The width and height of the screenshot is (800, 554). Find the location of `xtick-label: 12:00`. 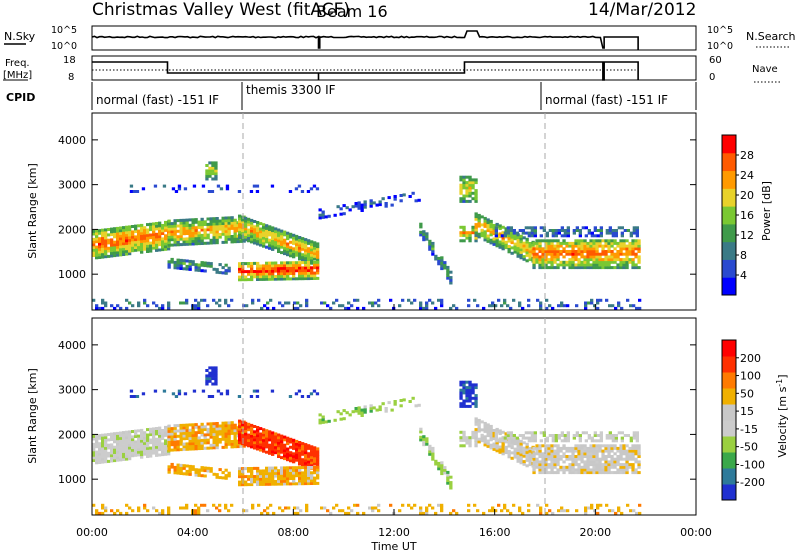

xtick-label: 12:00 is located at coordinates (394, 532).